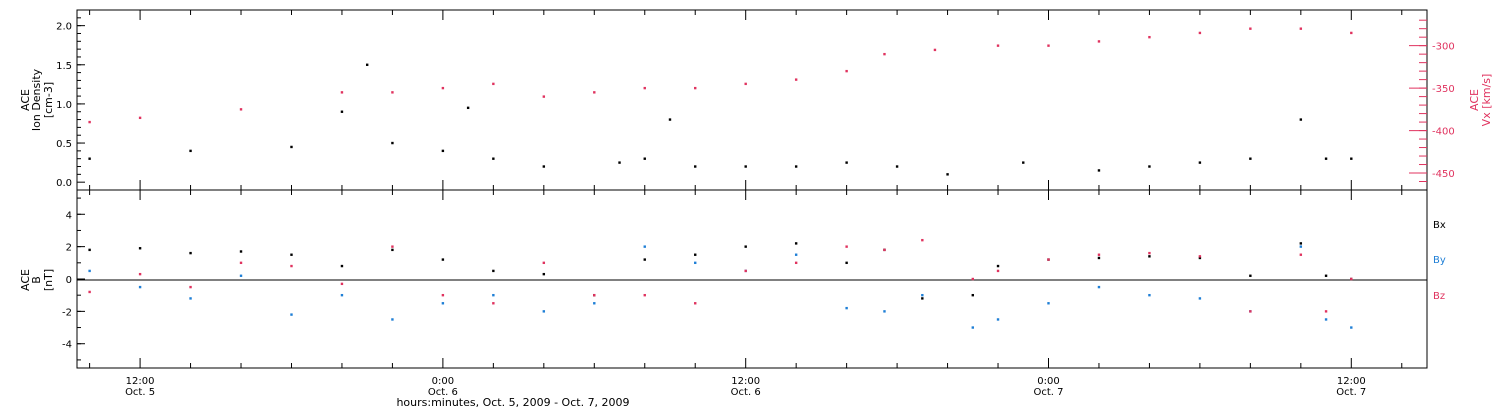 The height and width of the screenshot is (410, 1500). I want to click on b-tick-label: -4, so click(67, 345).